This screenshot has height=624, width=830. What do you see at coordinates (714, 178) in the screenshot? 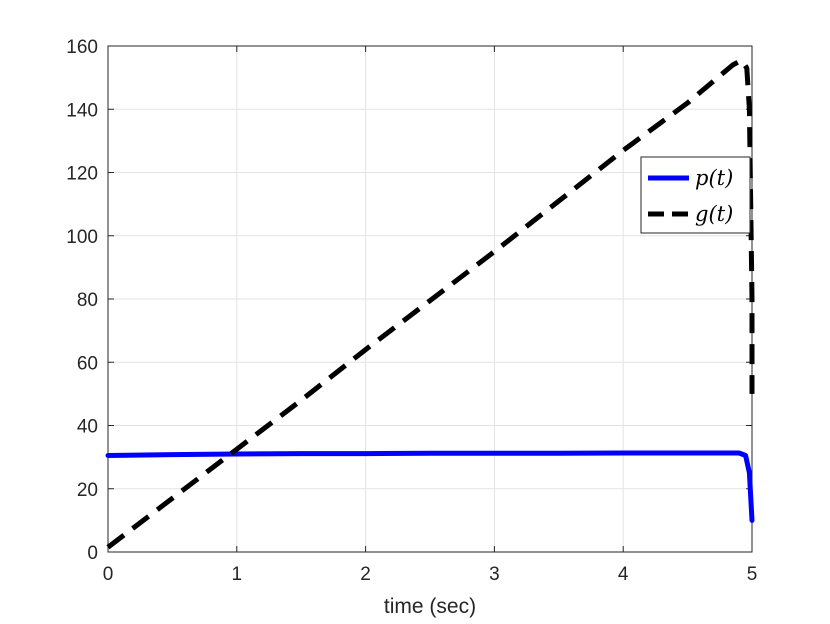
I see `legend-label-p: p(t)` at bounding box center [714, 178].